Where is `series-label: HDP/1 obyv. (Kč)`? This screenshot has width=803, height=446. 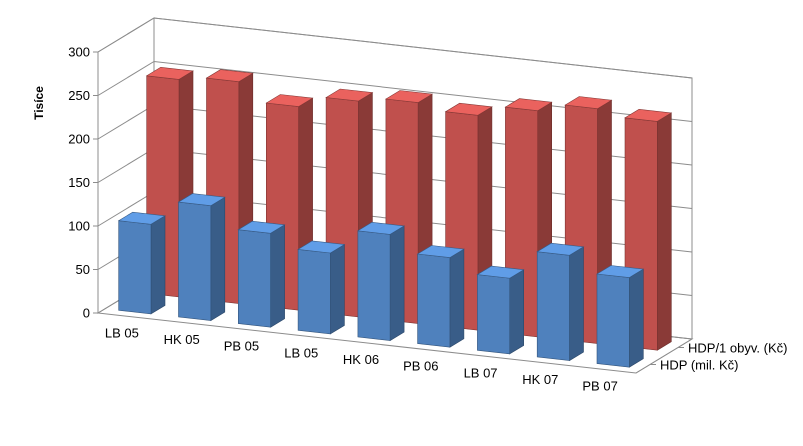 series-label: HDP/1 obyv. (Kč) is located at coordinates (737, 348).